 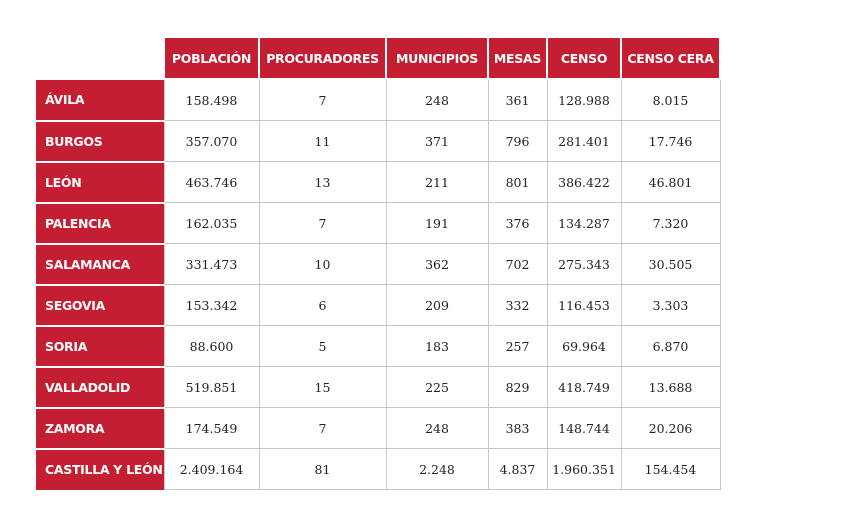 I want to click on table-cell: 1.960.351, so click(x=584, y=469).